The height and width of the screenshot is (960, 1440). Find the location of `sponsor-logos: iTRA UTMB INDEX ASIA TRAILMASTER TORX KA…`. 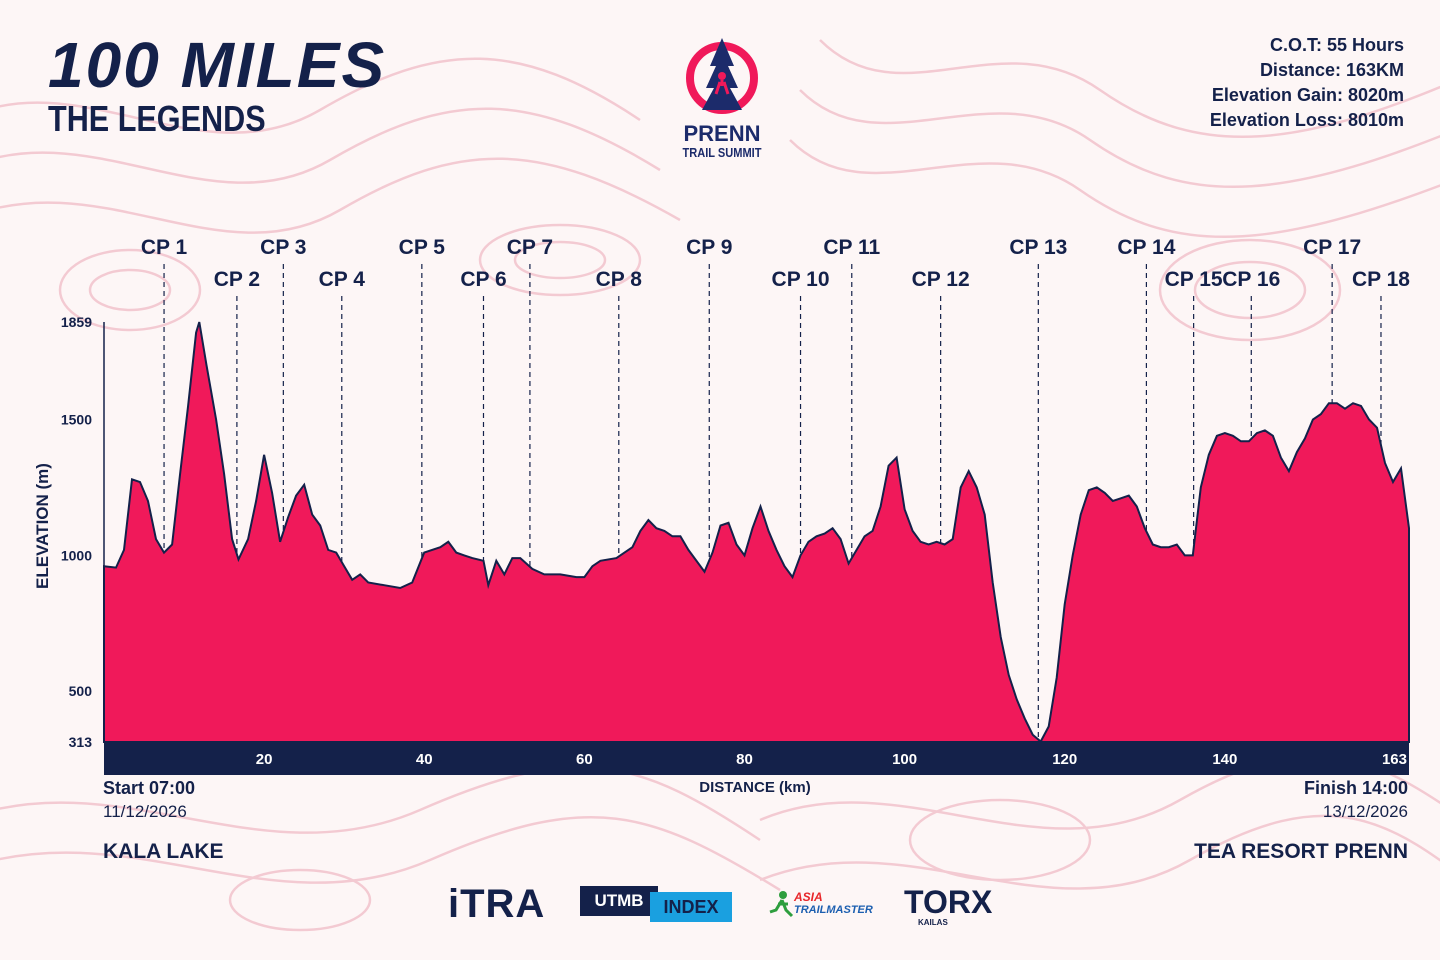

sponsor-logos: iTRA UTMB INDEX ASIA TRAILMASTER TORX KA… is located at coordinates (720, 910).